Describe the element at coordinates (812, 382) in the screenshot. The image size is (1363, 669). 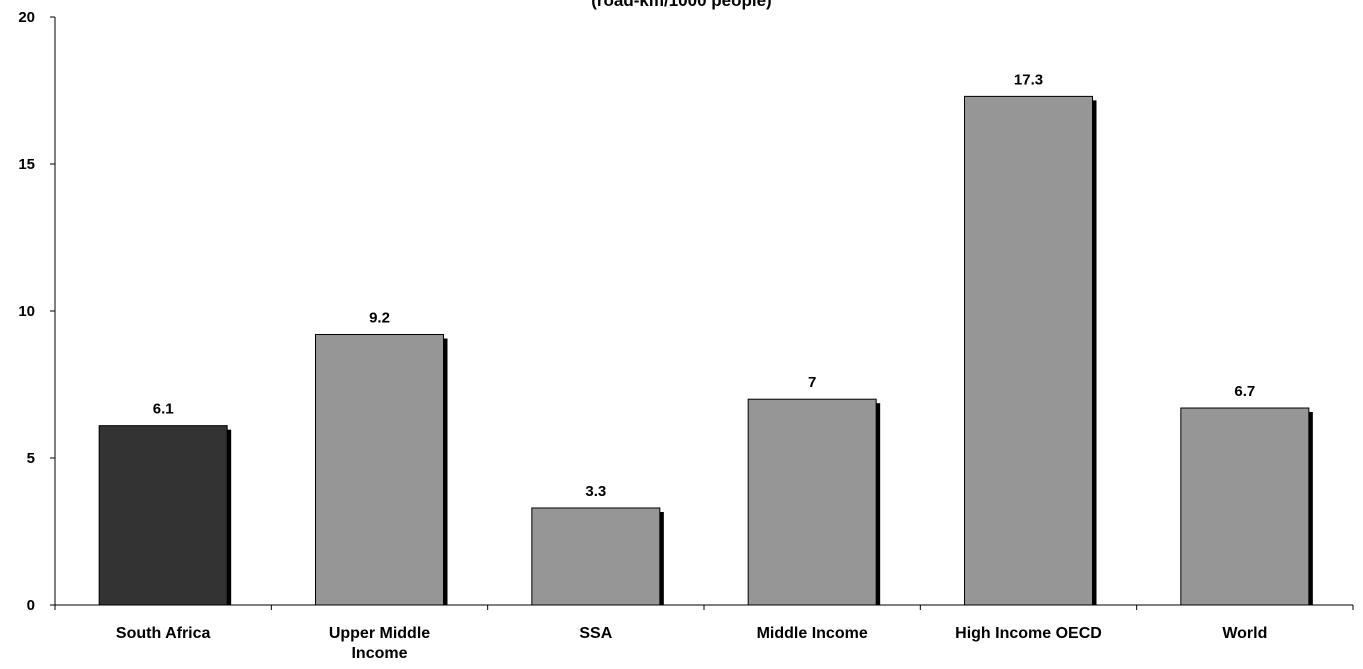
I see `data-label: 7` at that location.